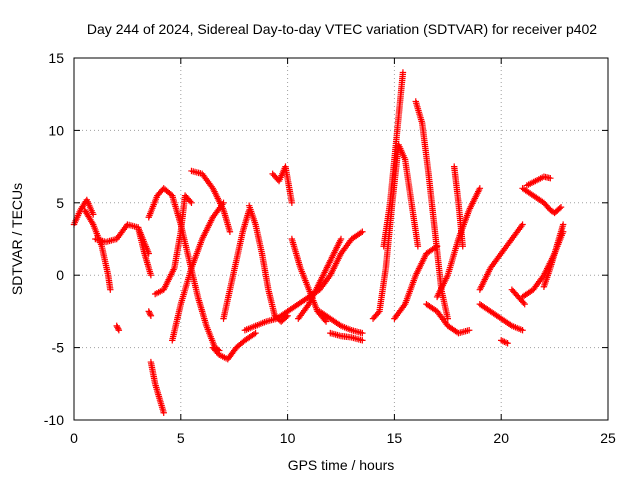  I want to click on x-tick-label: 5, so click(181, 438).